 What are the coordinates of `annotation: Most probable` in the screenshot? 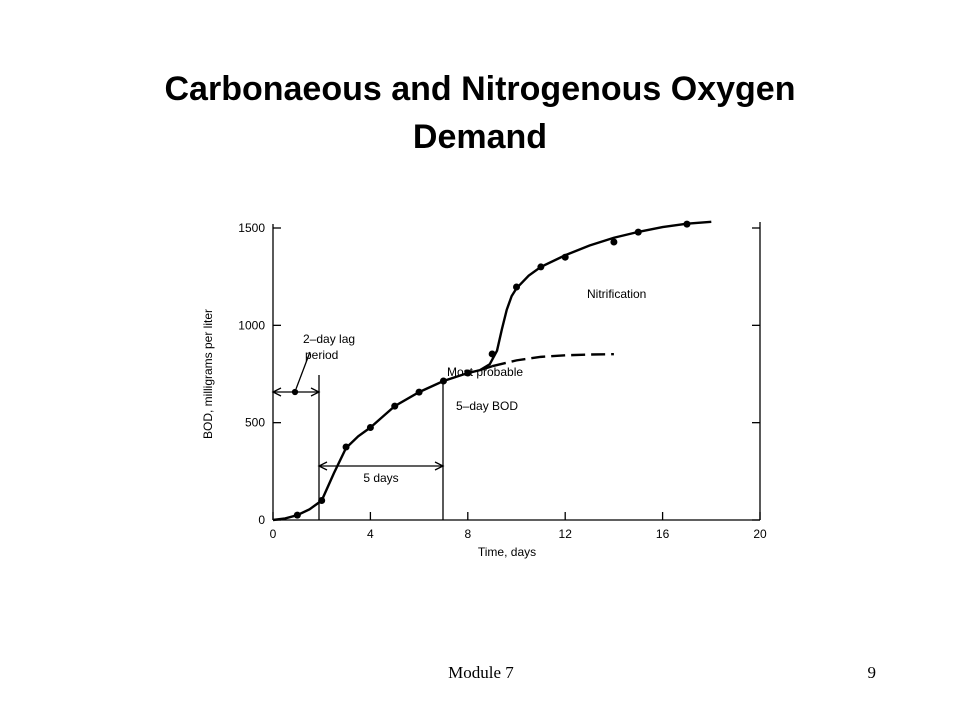 It's located at (485, 372).